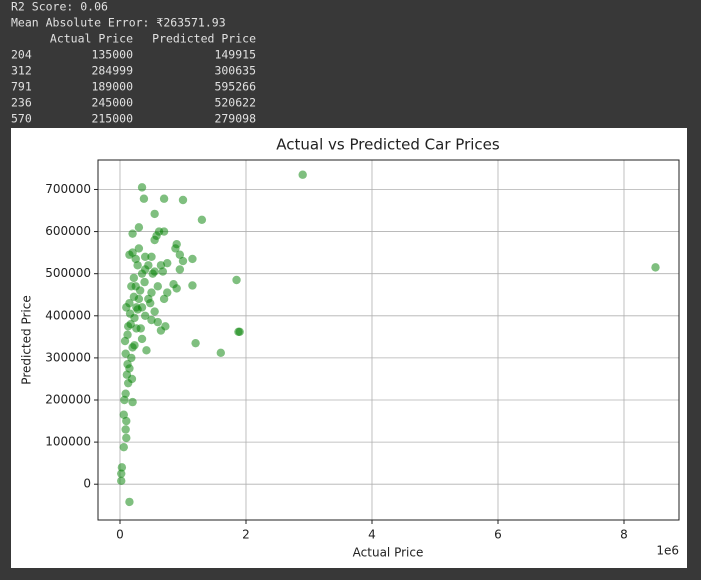 The height and width of the screenshot is (580, 701). Describe the element at coordinates (21, 55) in the screenshot. I see `table-cell: 204` at that location.